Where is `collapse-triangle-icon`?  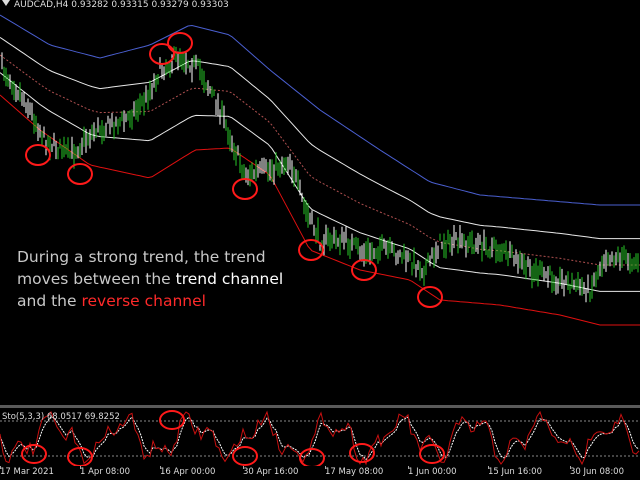
collapse-triangle-icon is located at coordinates (6, 3).